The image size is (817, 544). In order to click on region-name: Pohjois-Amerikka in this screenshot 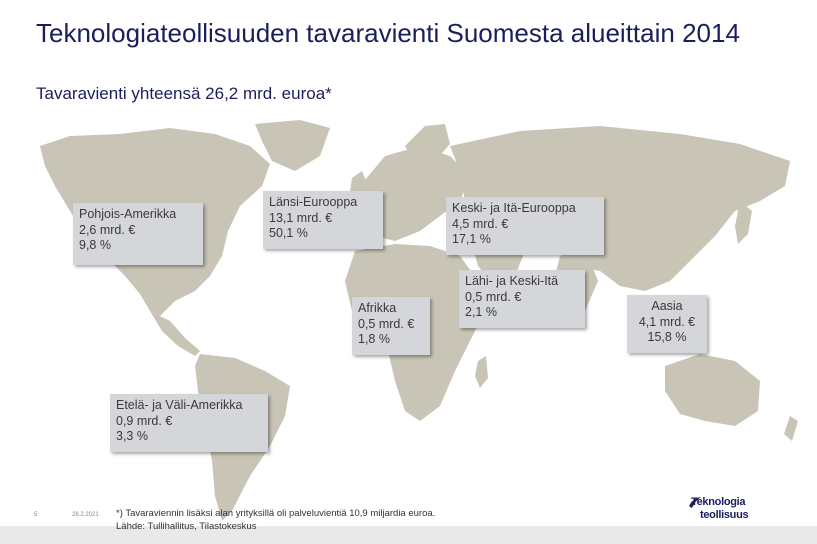, I will do `click(128, 214)`.